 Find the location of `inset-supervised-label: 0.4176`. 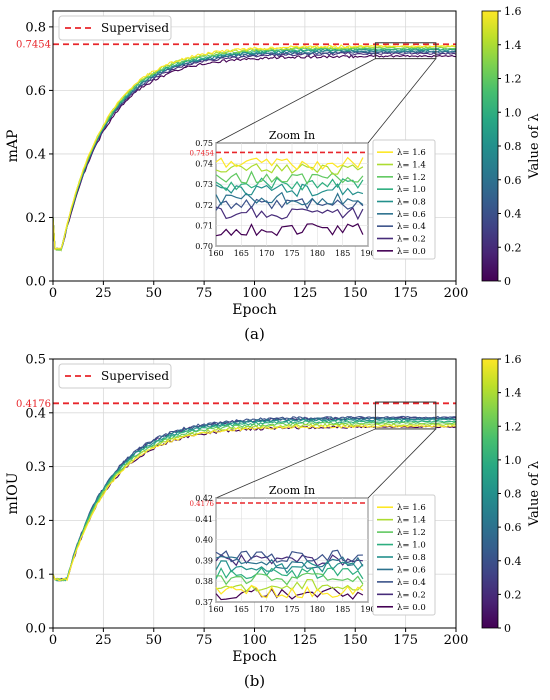

inset-supervised-label: 0.4176 is located at coordinates (202, 504).